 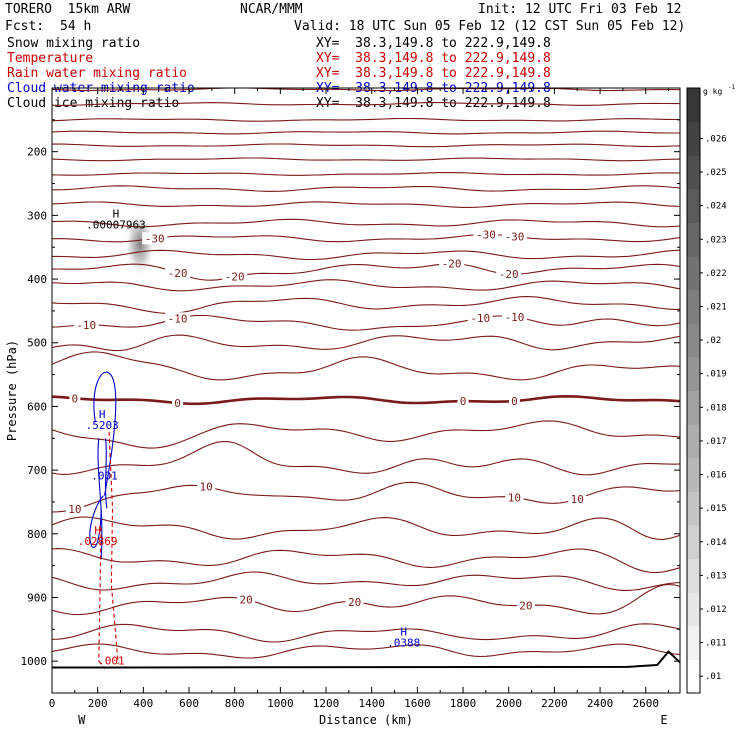 I want to click on cloud-water-contour, so click(x=106, y=473).